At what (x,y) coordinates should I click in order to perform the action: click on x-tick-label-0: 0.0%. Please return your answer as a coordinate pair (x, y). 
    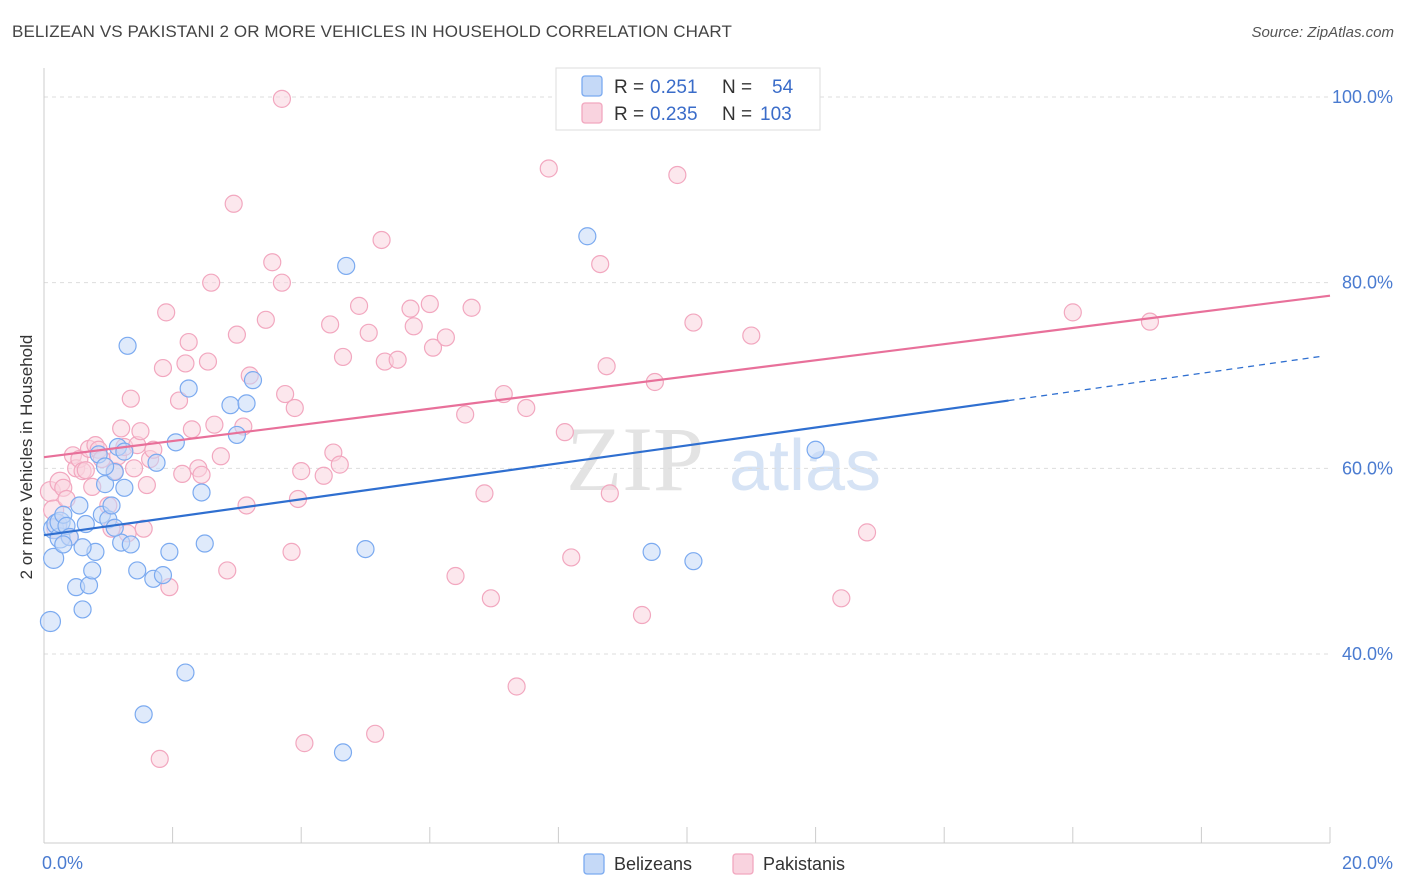
    Looking at the image, I should click on (62, 863).